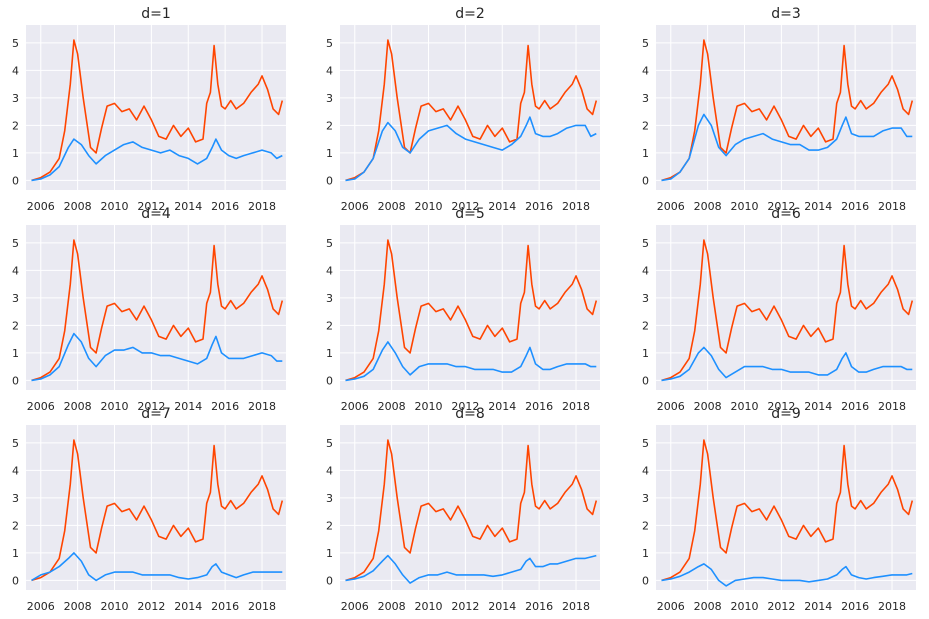  Describe the element at coordinates (149, 509) in the screenshot. I see `subplot-7: 0 1 2 3 4 5 2006 2008 2010 2012 2014 2016 2018 d=7` at that location.